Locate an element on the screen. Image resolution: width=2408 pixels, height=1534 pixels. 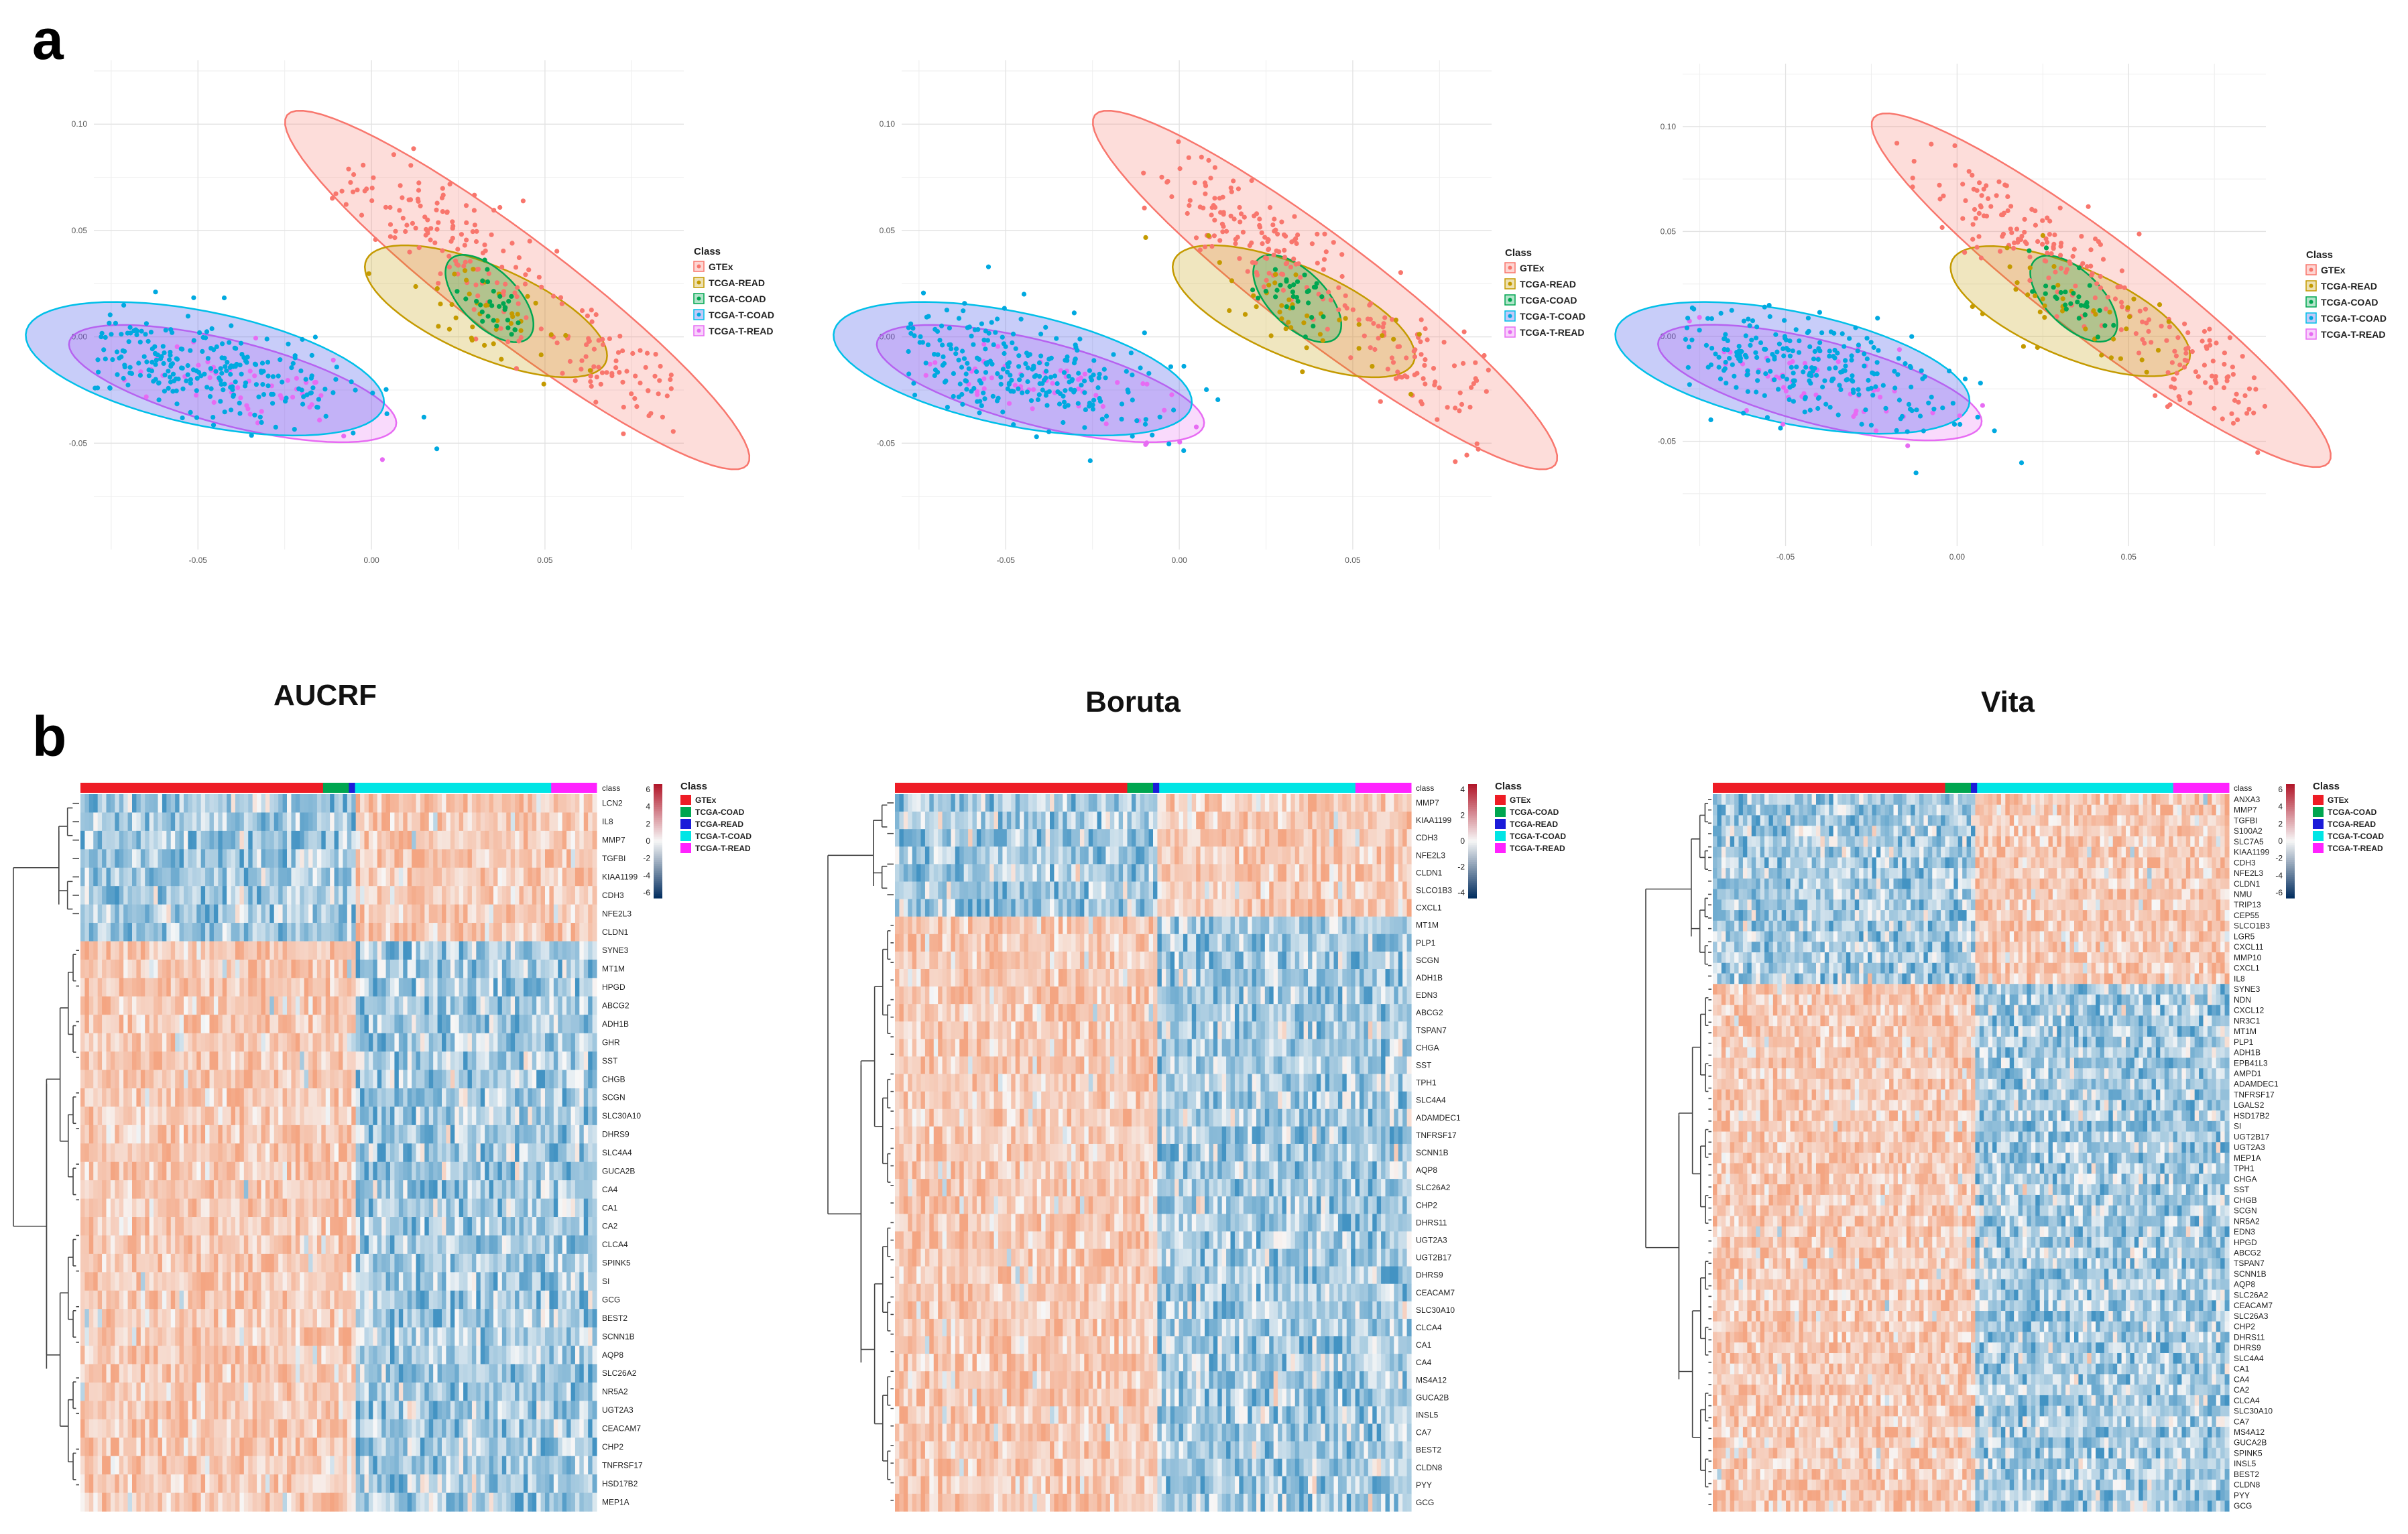
class-annotation-label: class is located at coordinates (611, 788).